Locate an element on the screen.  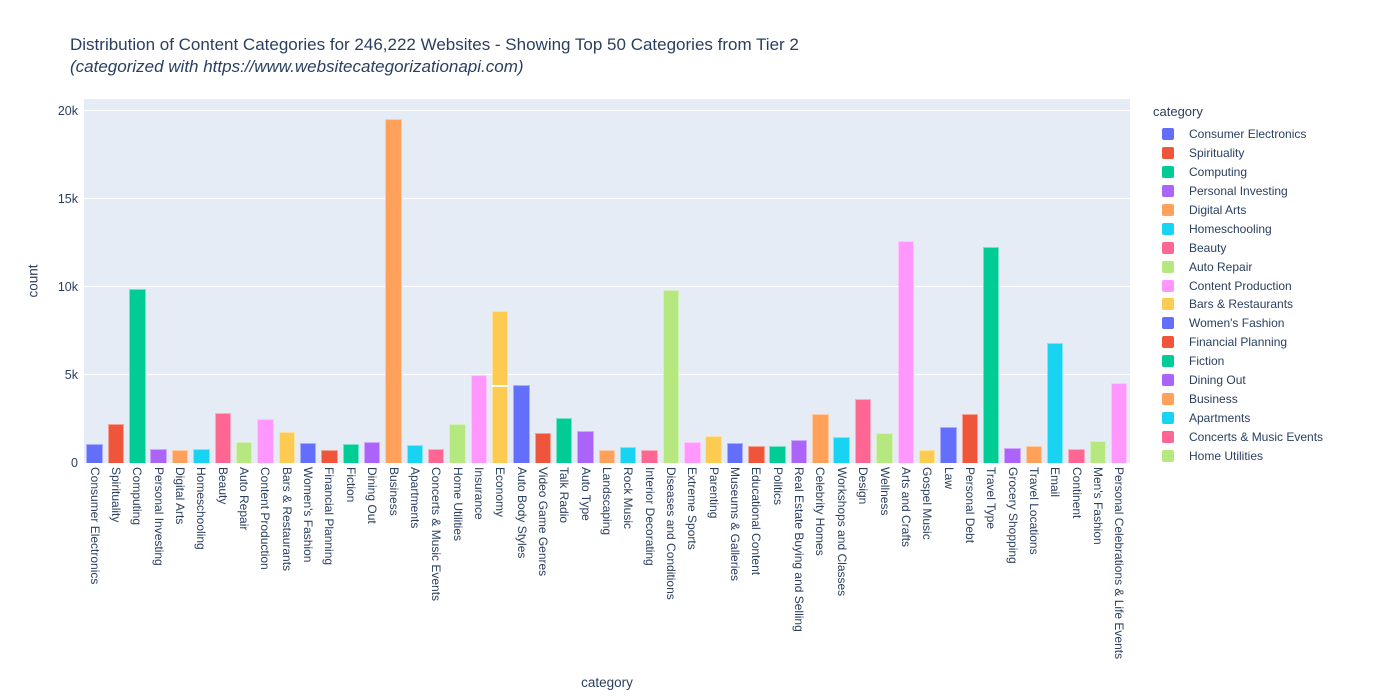
legend-item: Personal Investing is located at coordinates (1238, 191).